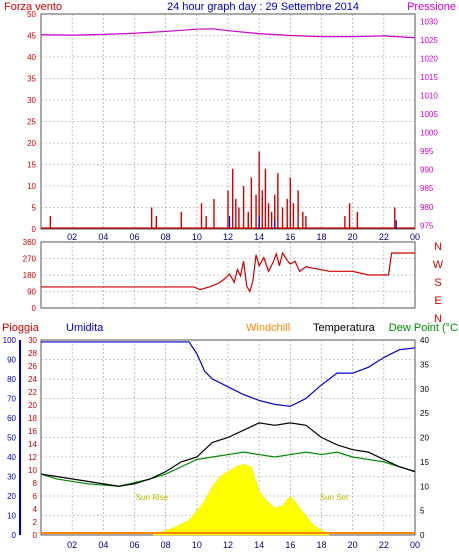  Describe the element at coordinates (437, 283) in the screenshot. I see `compass-label: S` at that location.